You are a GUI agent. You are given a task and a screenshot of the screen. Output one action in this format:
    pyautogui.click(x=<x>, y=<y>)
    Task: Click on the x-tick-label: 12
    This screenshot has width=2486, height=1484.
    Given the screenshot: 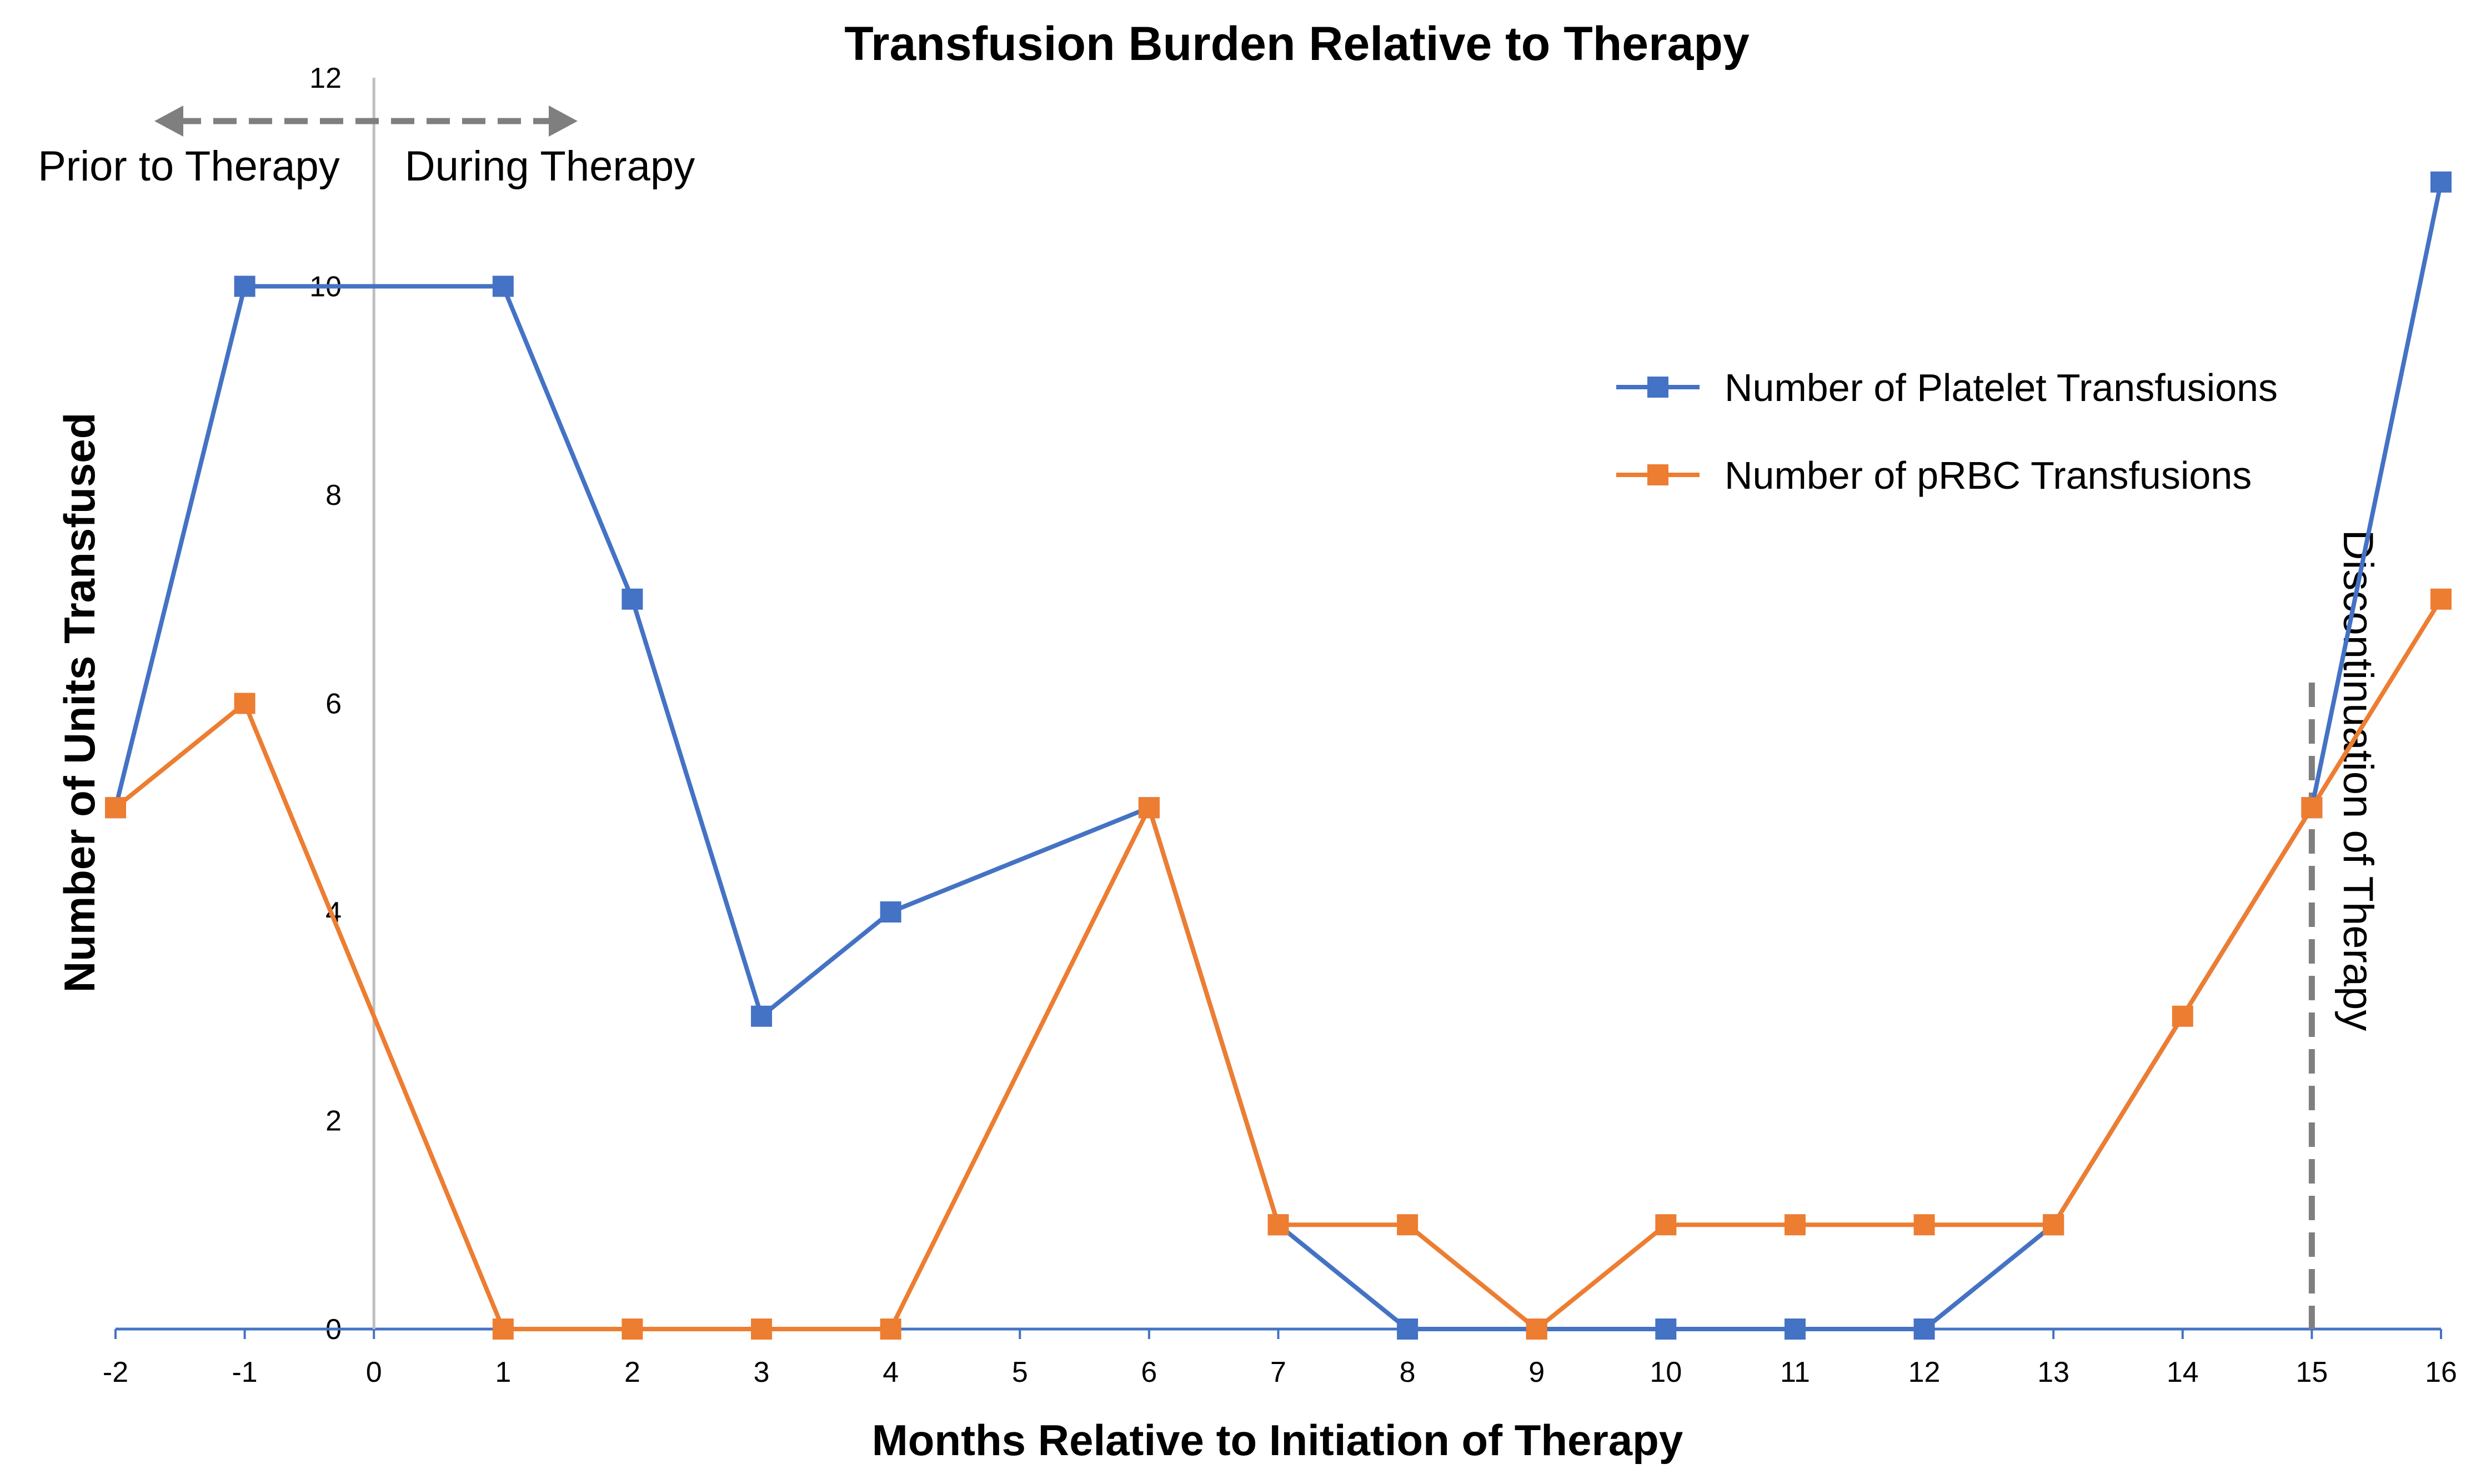 What is the action you would take?
    pyautogui.click(x=1924, y=1372)
    